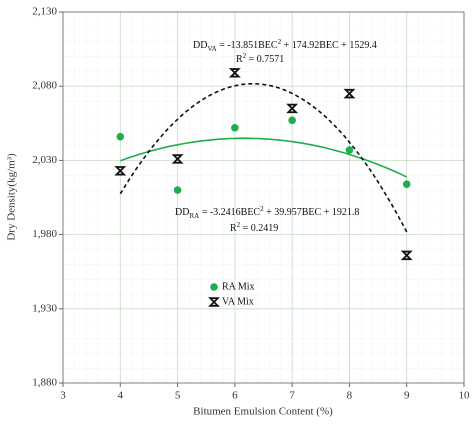  Describe the element at coordinates (44, 383) in the screenshot. I see `y-tick-label: 1,880` at that location.